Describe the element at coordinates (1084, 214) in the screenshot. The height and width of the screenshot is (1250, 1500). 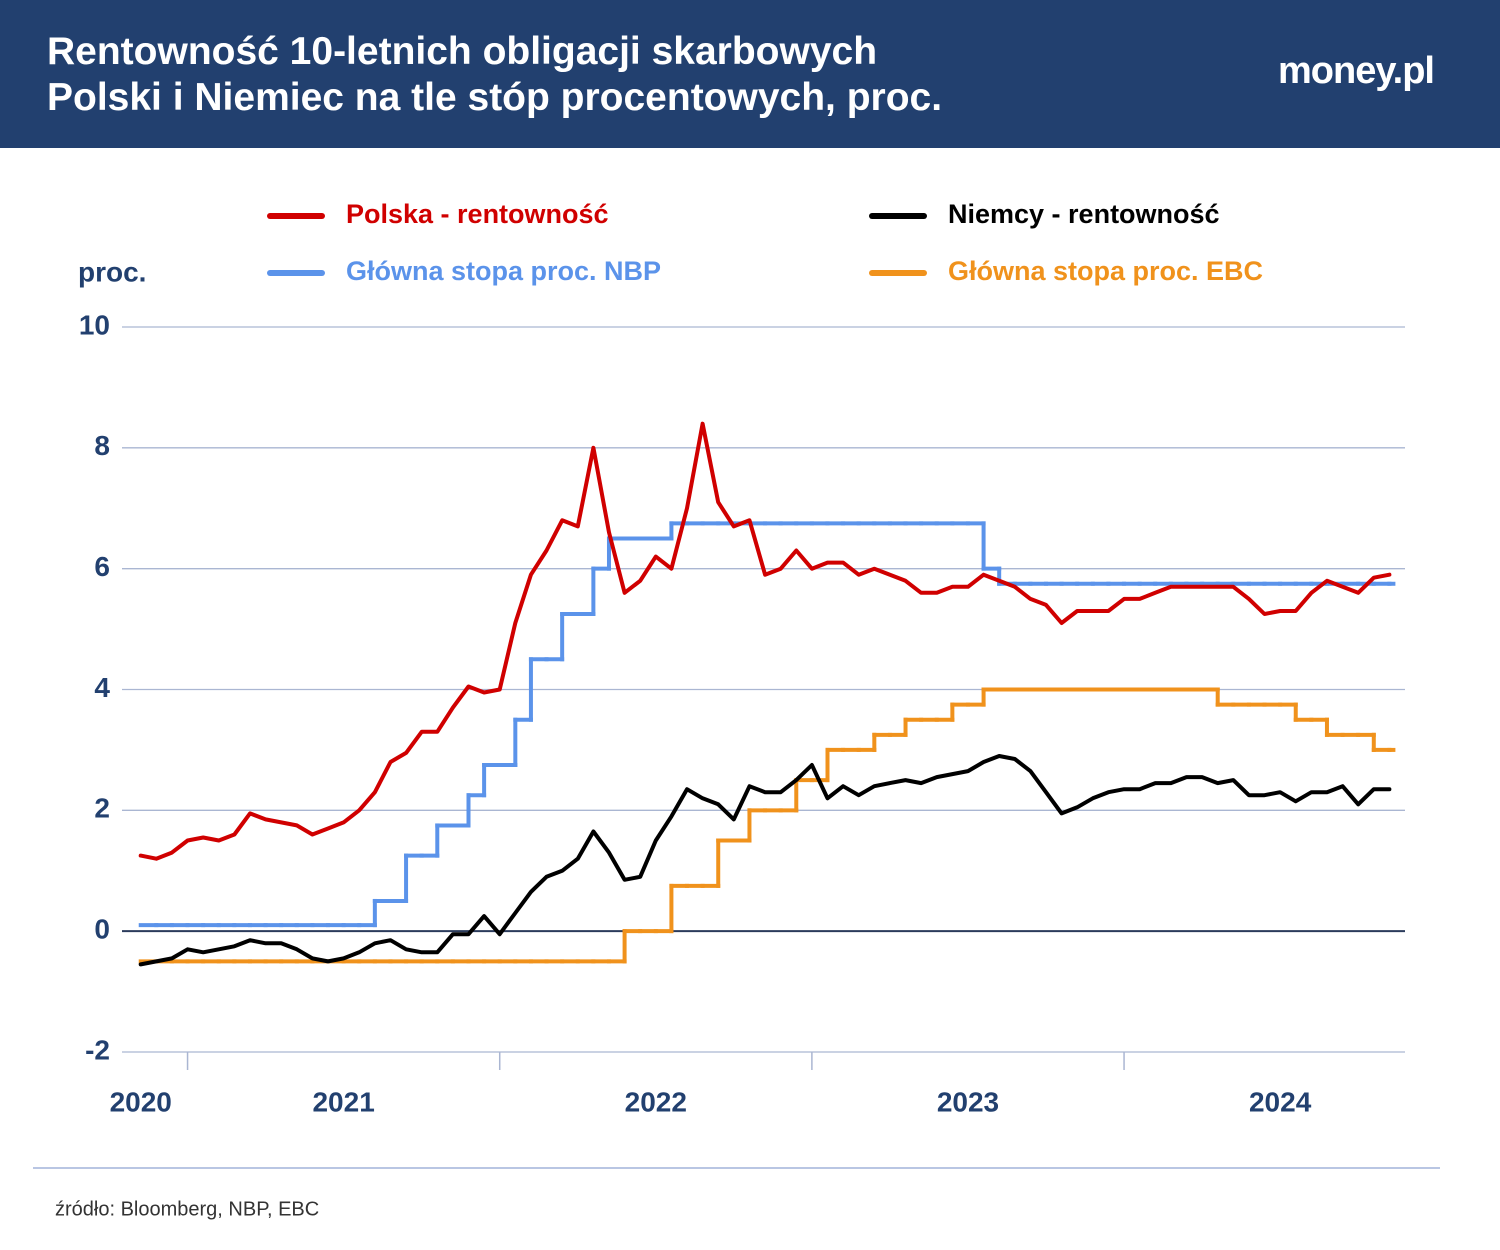
I see `legend-label: Niemcy - rentowność` at that location.